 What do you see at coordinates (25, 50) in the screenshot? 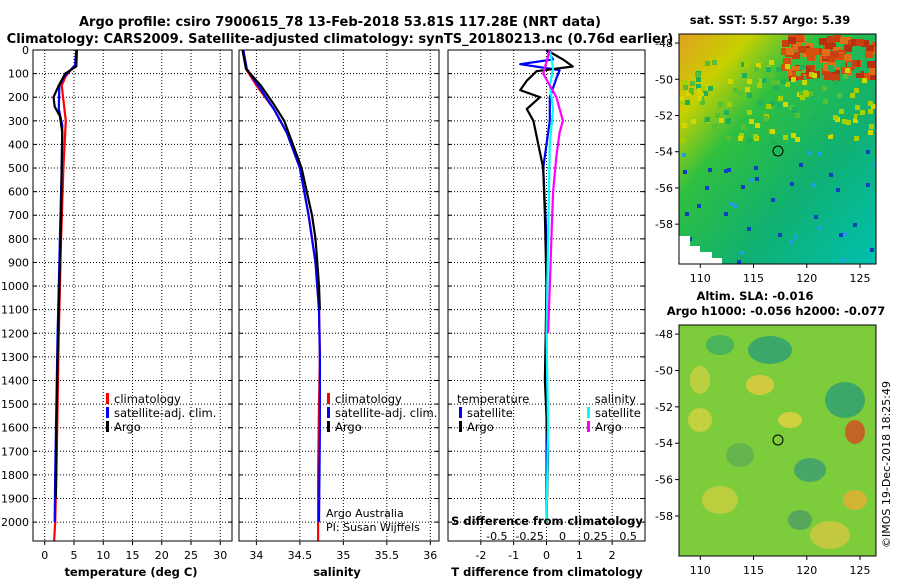
I see `depth-tick-label: 0` at bounding box center [25, 50].